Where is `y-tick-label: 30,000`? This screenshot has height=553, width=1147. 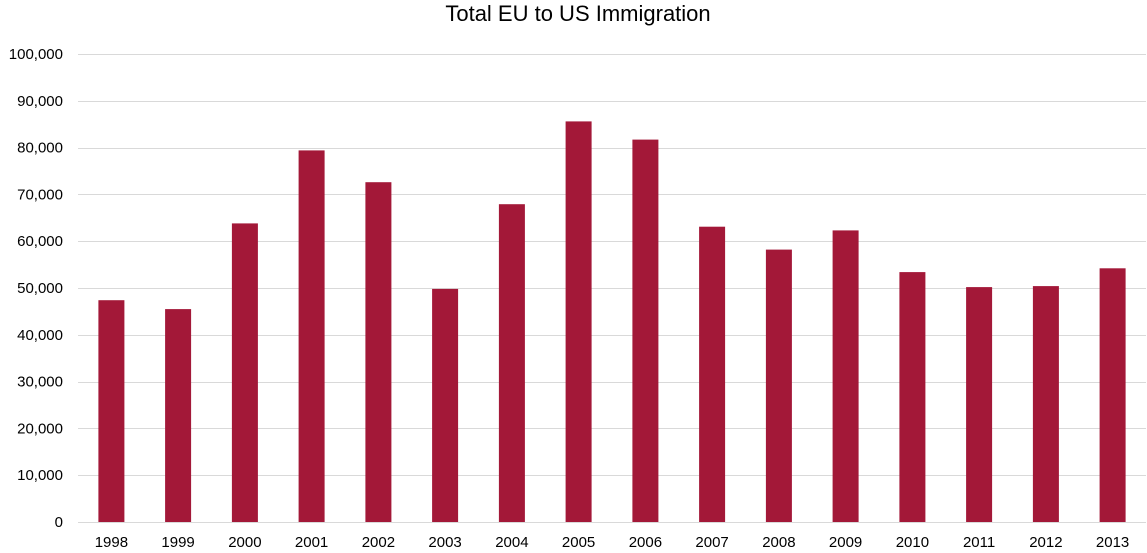
y-tick-label: 30,000 is located at coordinates (40, 382).